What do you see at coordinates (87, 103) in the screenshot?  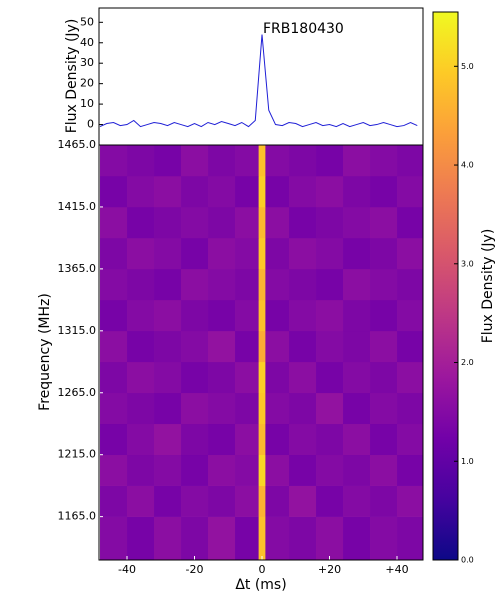 I see `y-tick-label: 10` at bounding box center [87, 103].